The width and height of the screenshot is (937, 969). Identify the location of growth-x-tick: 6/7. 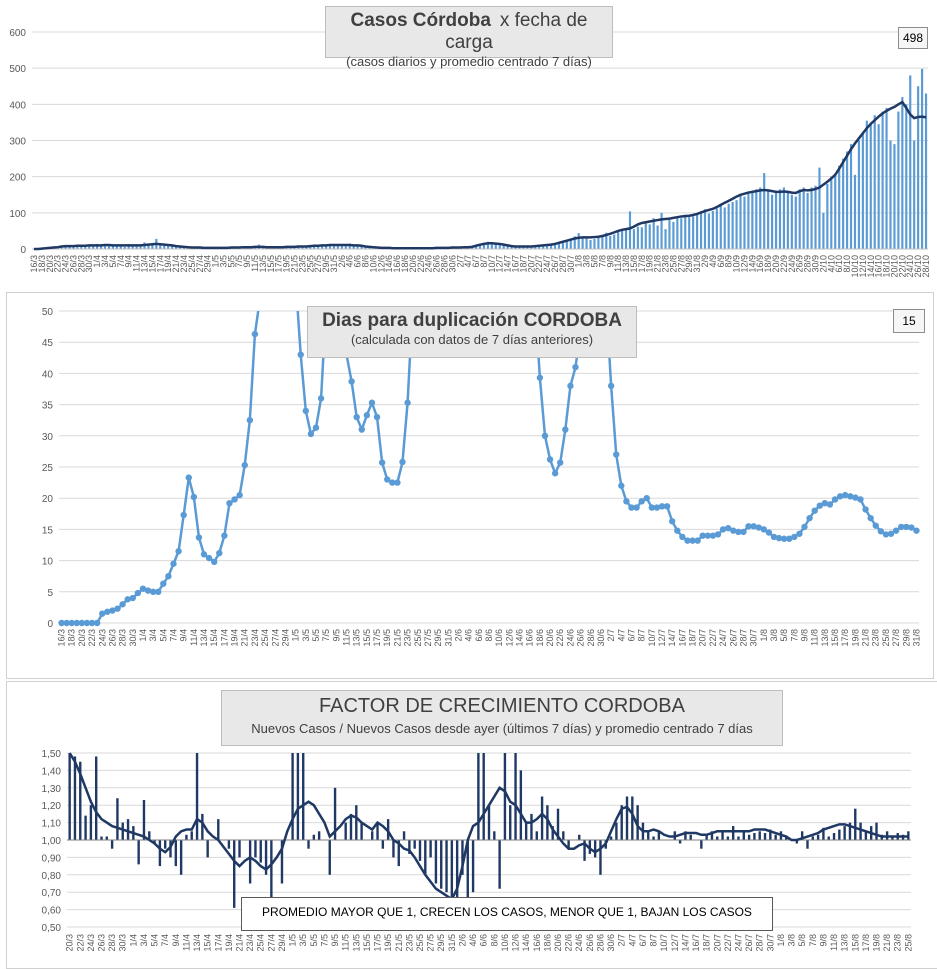
(643, 940).